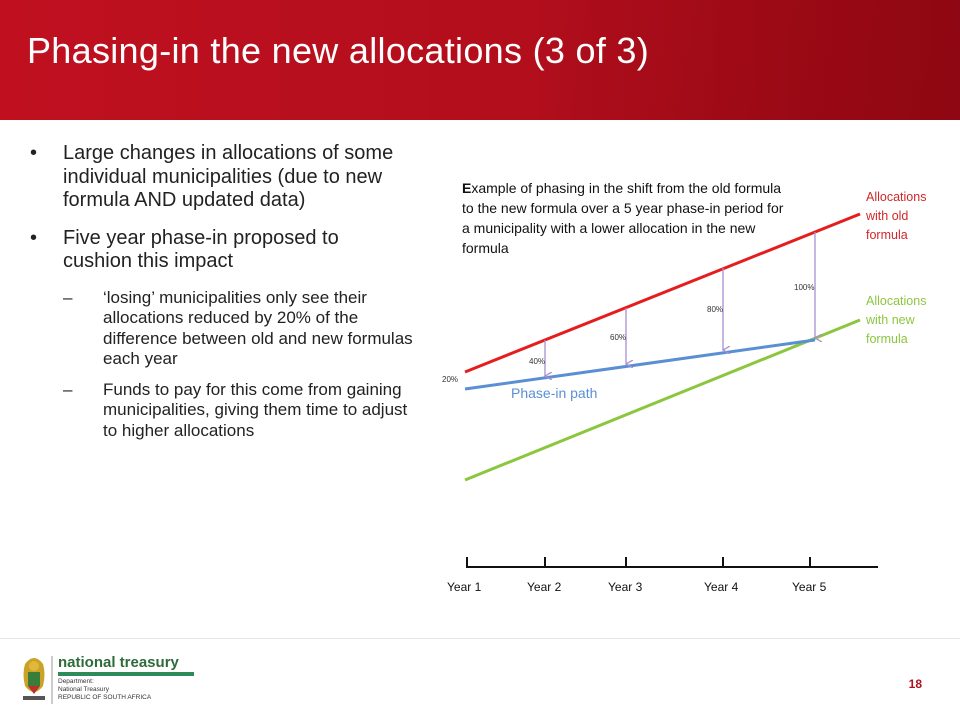 The width and height of the screenshot is (960, 720). Describe the element at coordinates (554, 393) in the screenshot. I see `phase-in-path-label: Phase-in path` at that location.